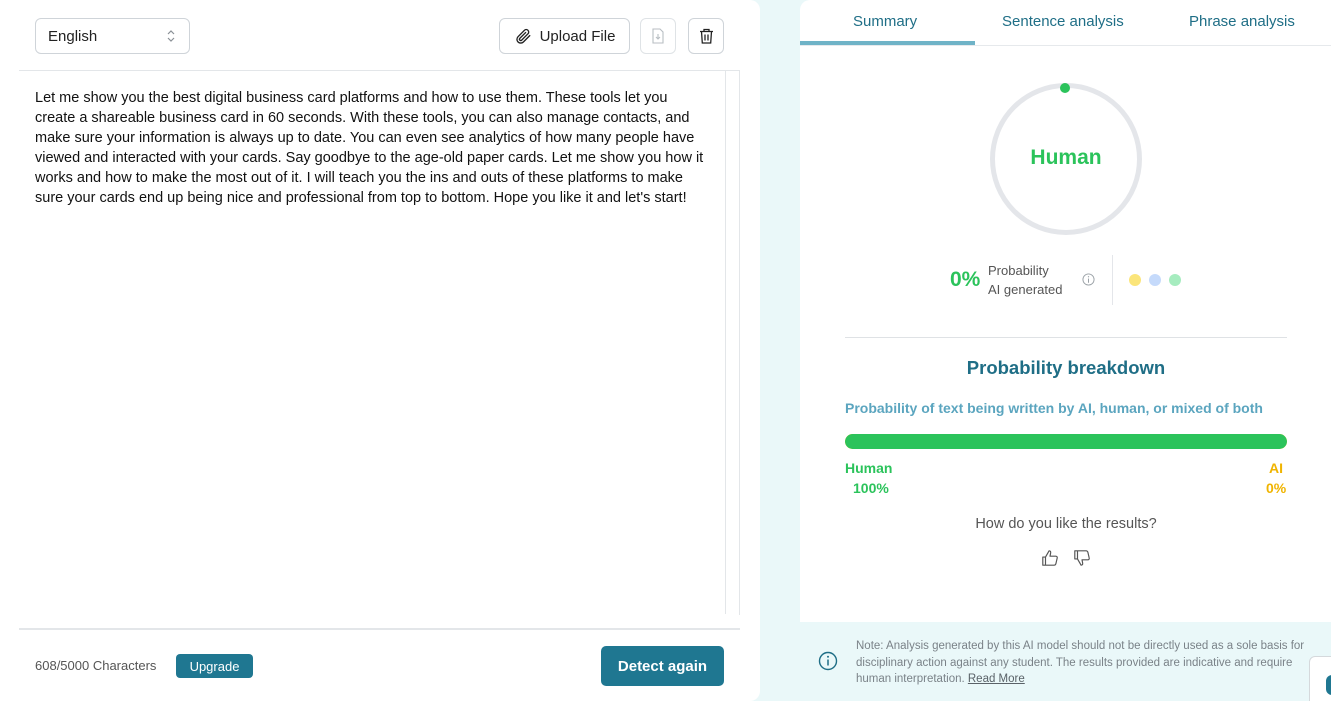 This screenshot has height=701, width=1331. Describe the element at coordinates (885, 21) in the screenshot. I see `tab-summary: Summary` at that location.